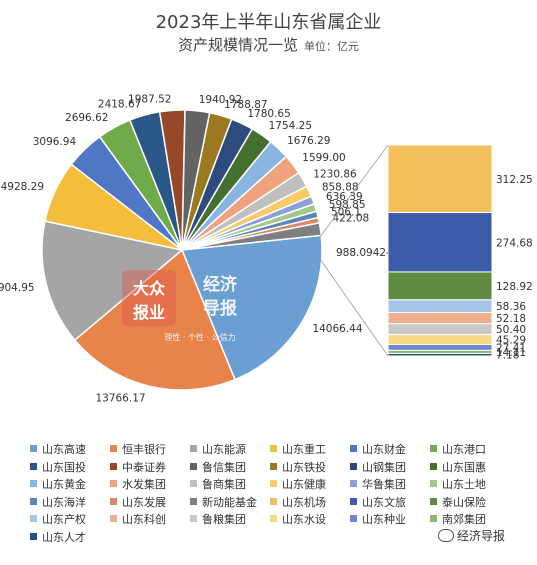 This screenshot has width=537, height=565. Describe the element at coordinates (464, 467) in the screenshot. I see `legend-label: 山东国惠` at that location.